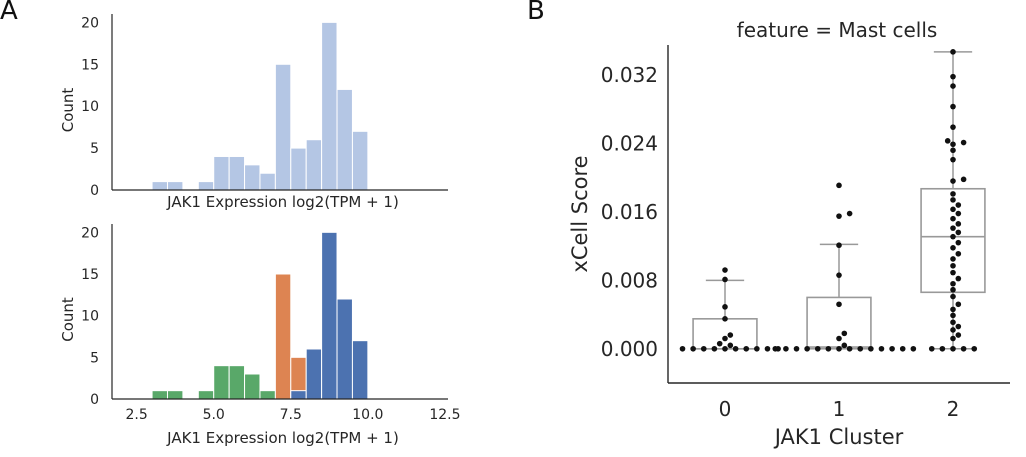 This screenshot has height=457, width=1026. Describe the element at coordinates (137, 415) in the screenshot. I see `x-tick-label: 2.5` at that location.